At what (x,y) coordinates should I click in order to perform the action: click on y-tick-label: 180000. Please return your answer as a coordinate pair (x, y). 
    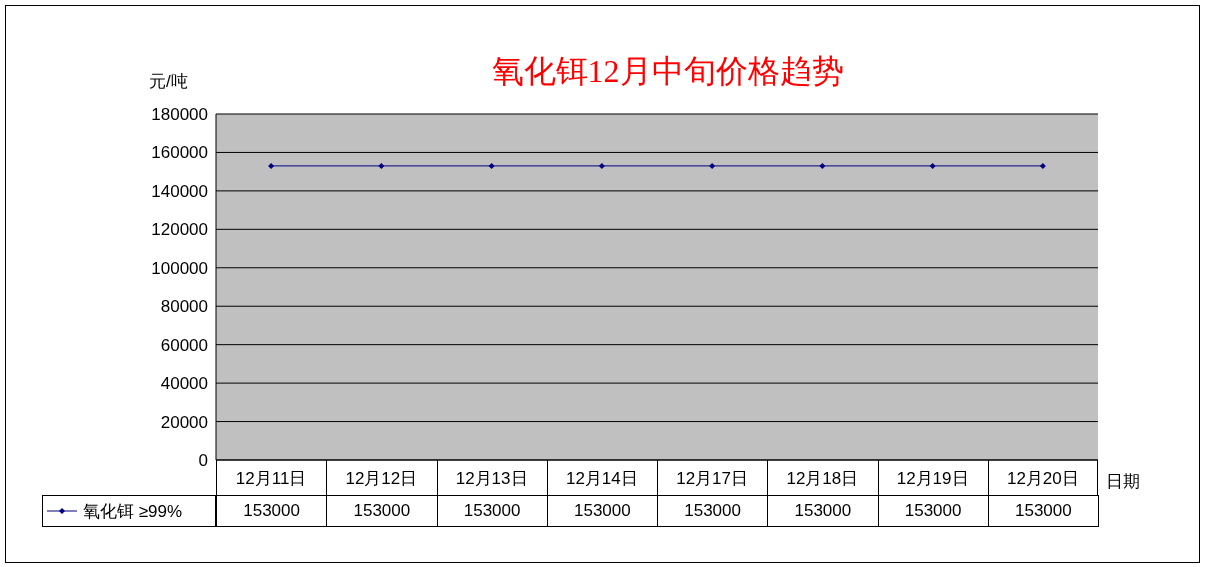
    Looking at the image, I should click on (179, 115).